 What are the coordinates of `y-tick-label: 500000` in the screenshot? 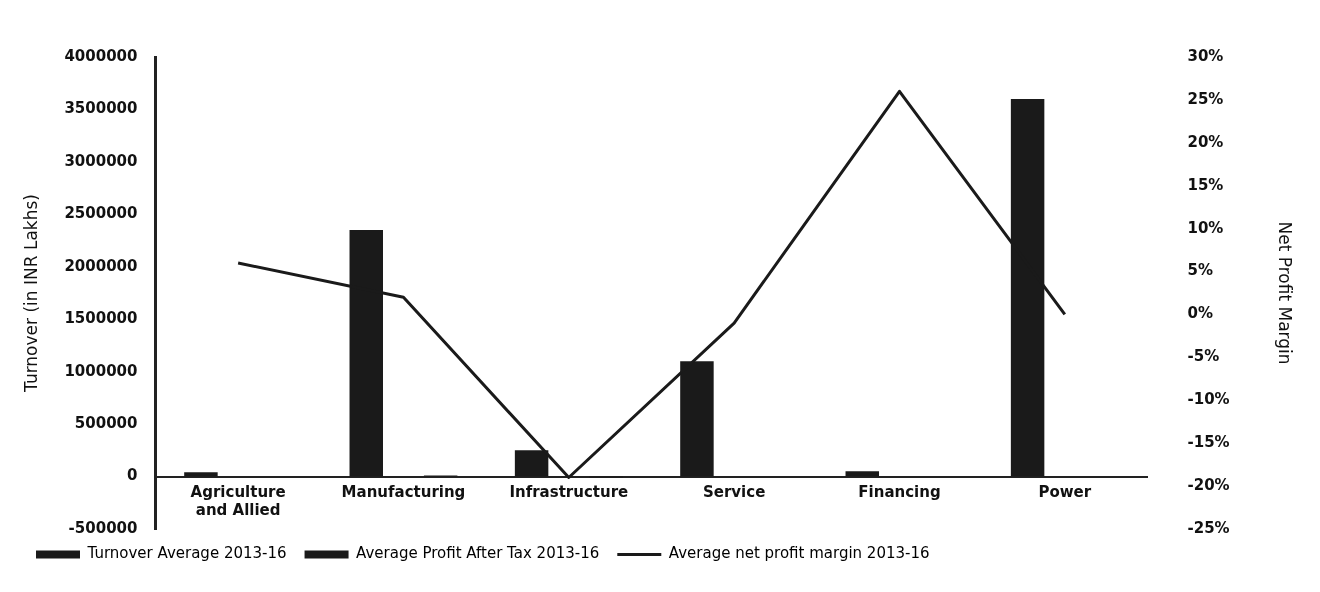 It's located at (106, 423).